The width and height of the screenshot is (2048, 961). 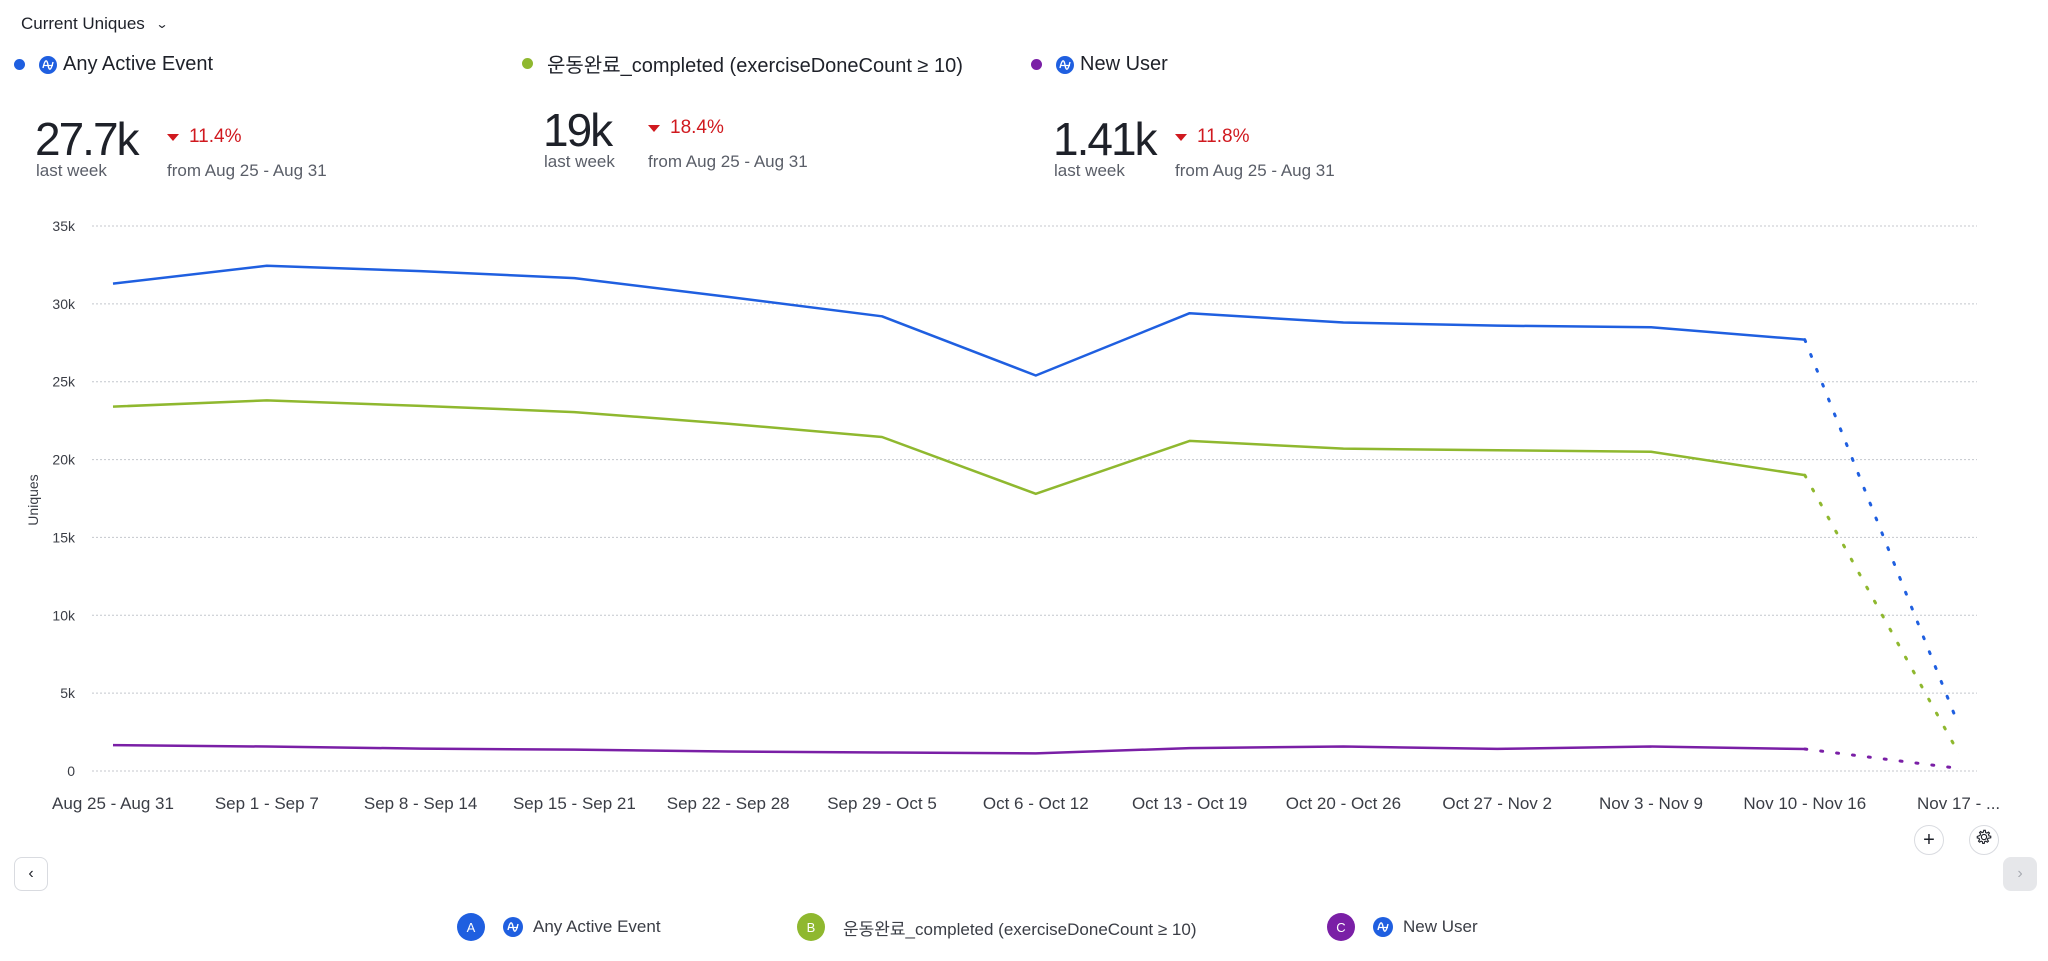 I want to click on summary-delta-value: 11.4%, so click(x=215, y=136).